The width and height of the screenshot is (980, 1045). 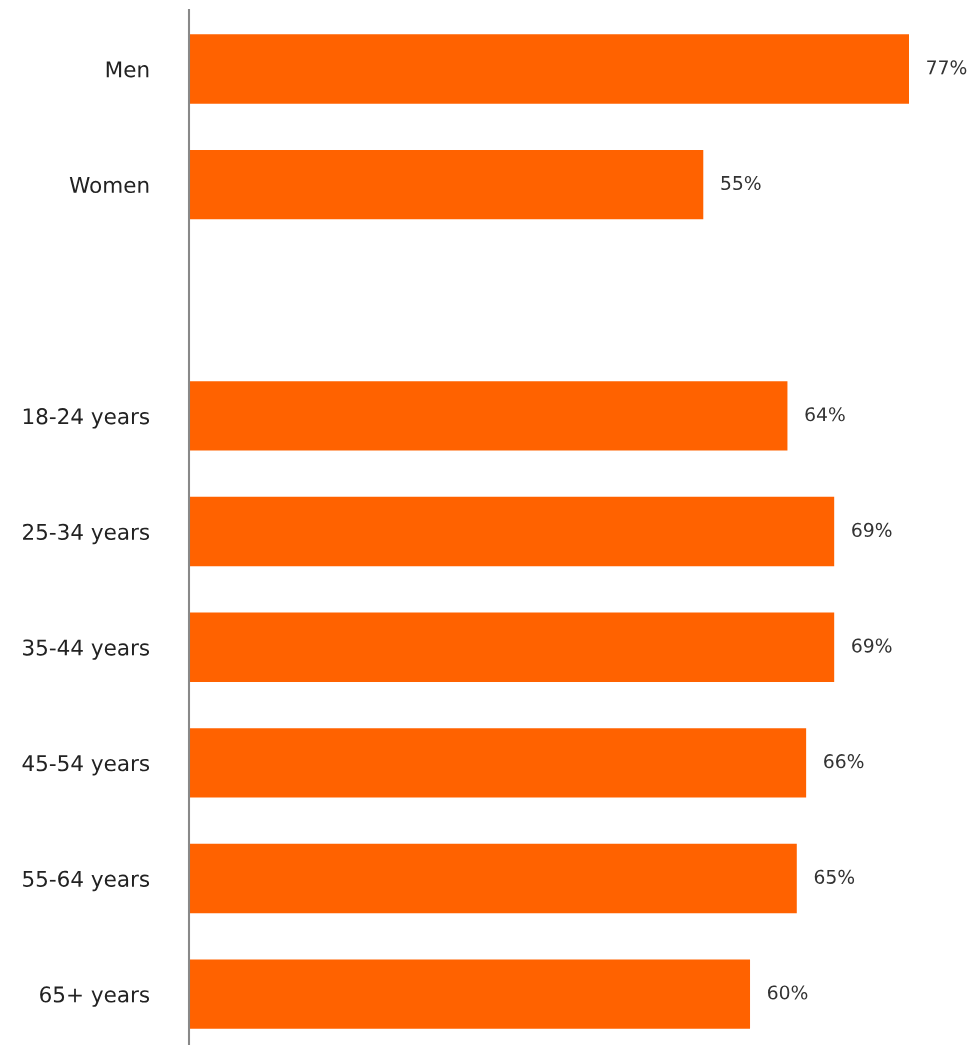 What do you see at coordinates (825, 414) in the screenshot?
I see `data-label: 64%` at bounding box center [825, 414].